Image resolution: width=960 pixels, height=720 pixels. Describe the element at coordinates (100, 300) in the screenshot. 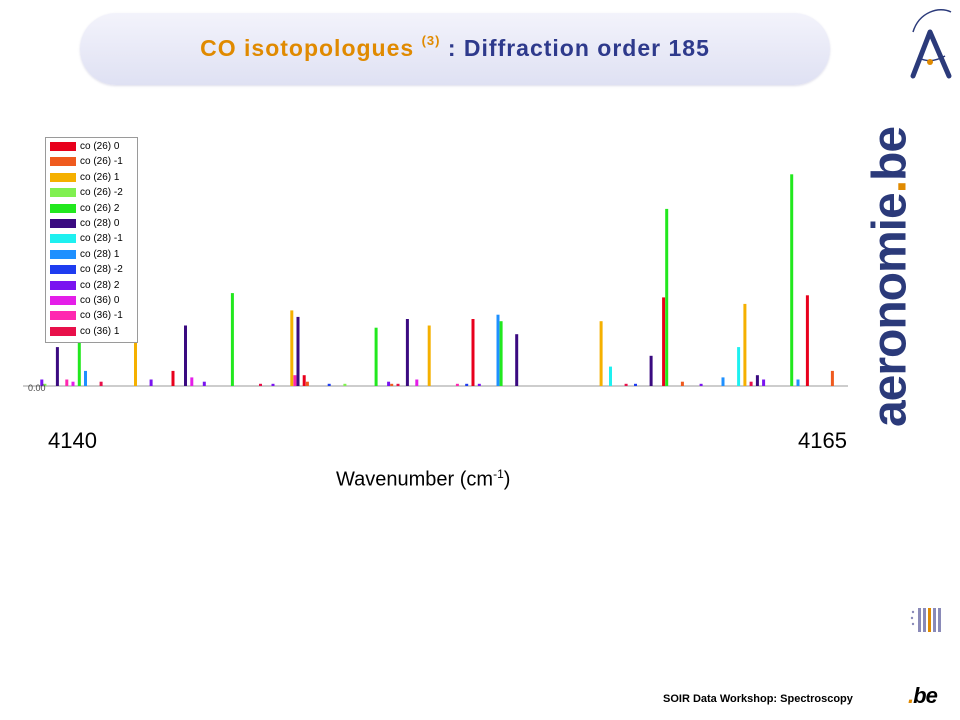

I see `legend-label: co (36) 0` at that location.